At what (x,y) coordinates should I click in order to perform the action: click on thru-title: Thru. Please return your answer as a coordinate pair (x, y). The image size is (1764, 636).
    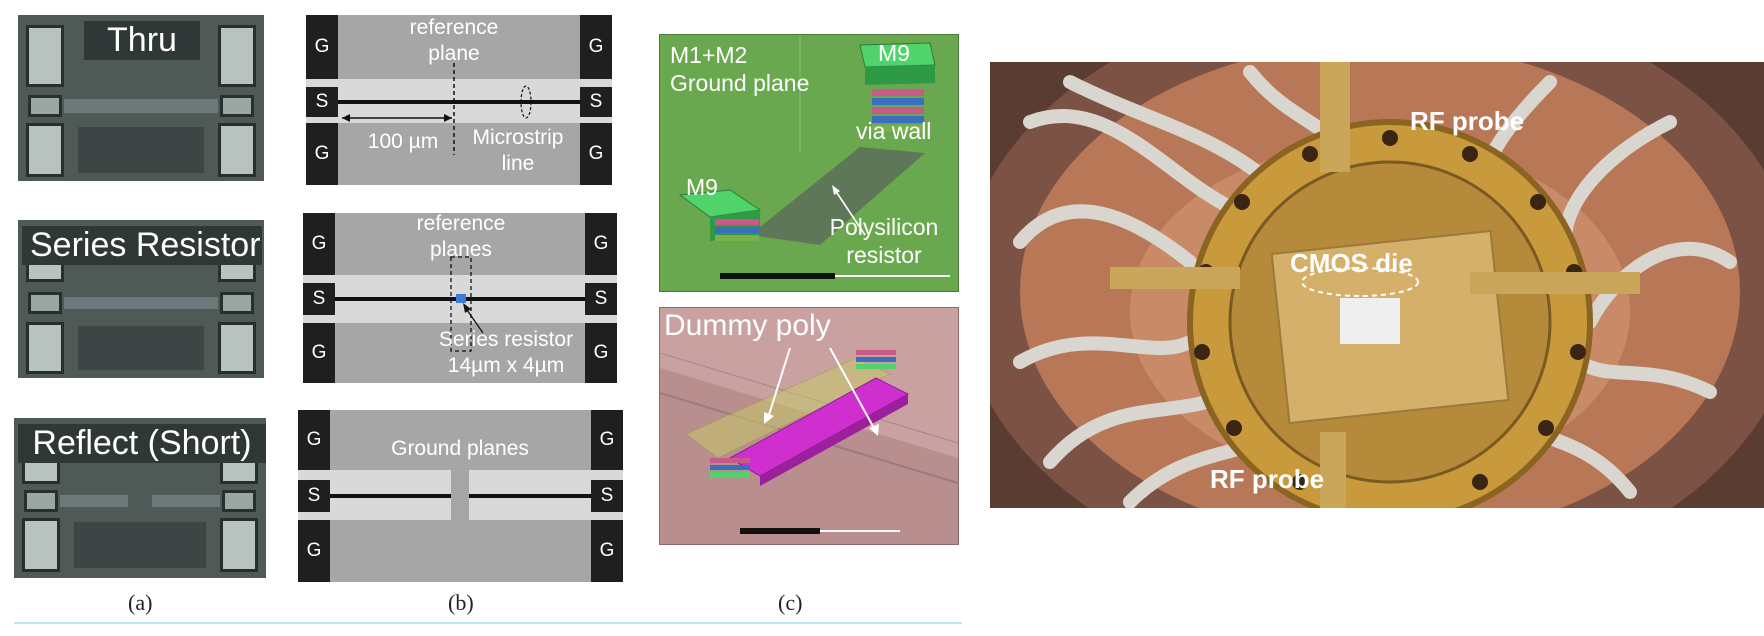
    Looking at the image, I should click on (142, 40).